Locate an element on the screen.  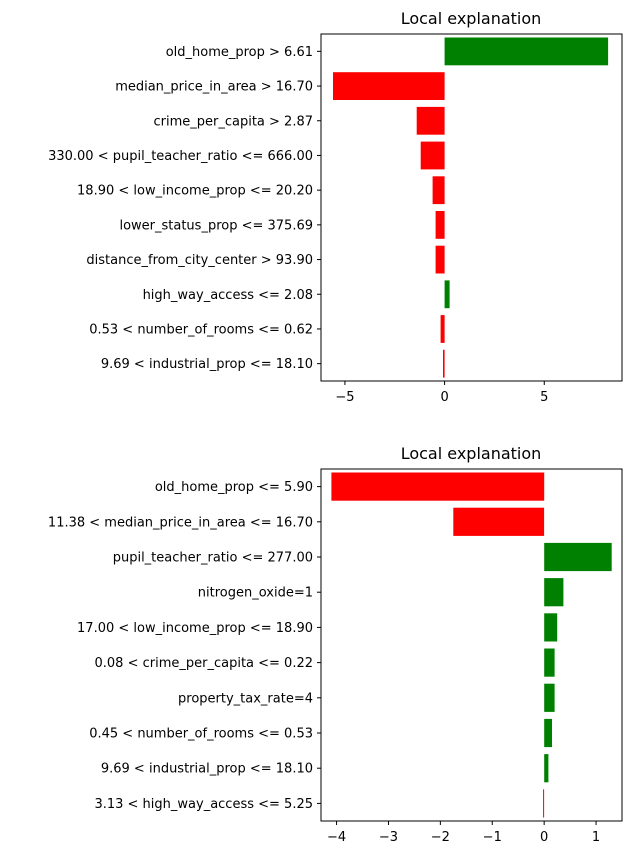
y-tick-label: 0.53 < number_of_rooms <= 0.62 is located at coordinates (201, 329).